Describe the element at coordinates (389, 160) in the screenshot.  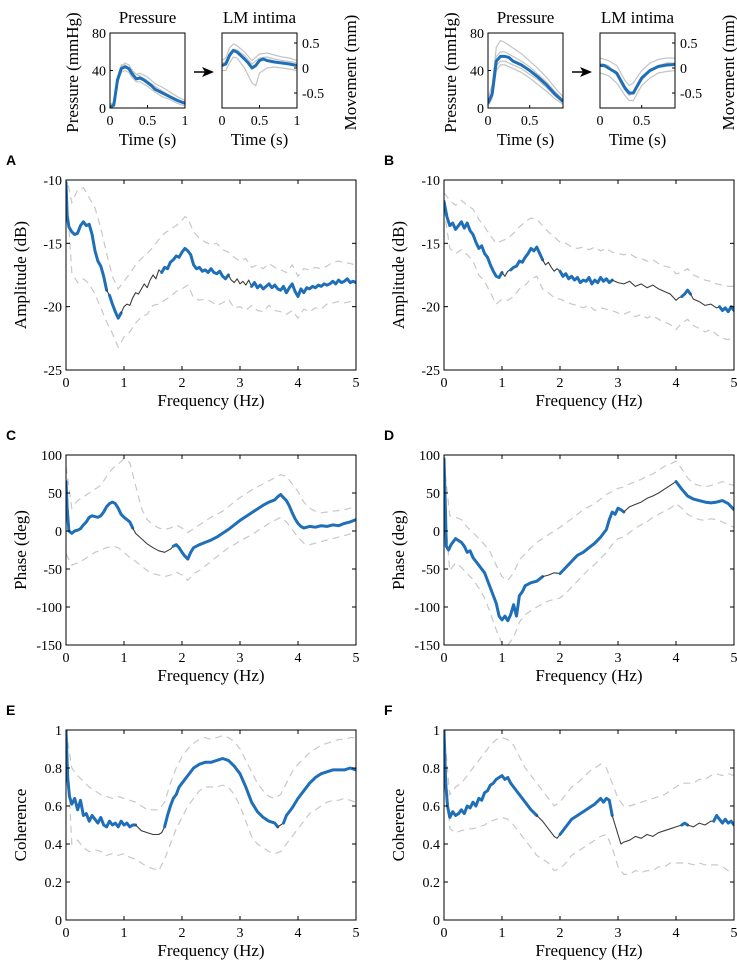
I see `panel-letter: B` at that location.